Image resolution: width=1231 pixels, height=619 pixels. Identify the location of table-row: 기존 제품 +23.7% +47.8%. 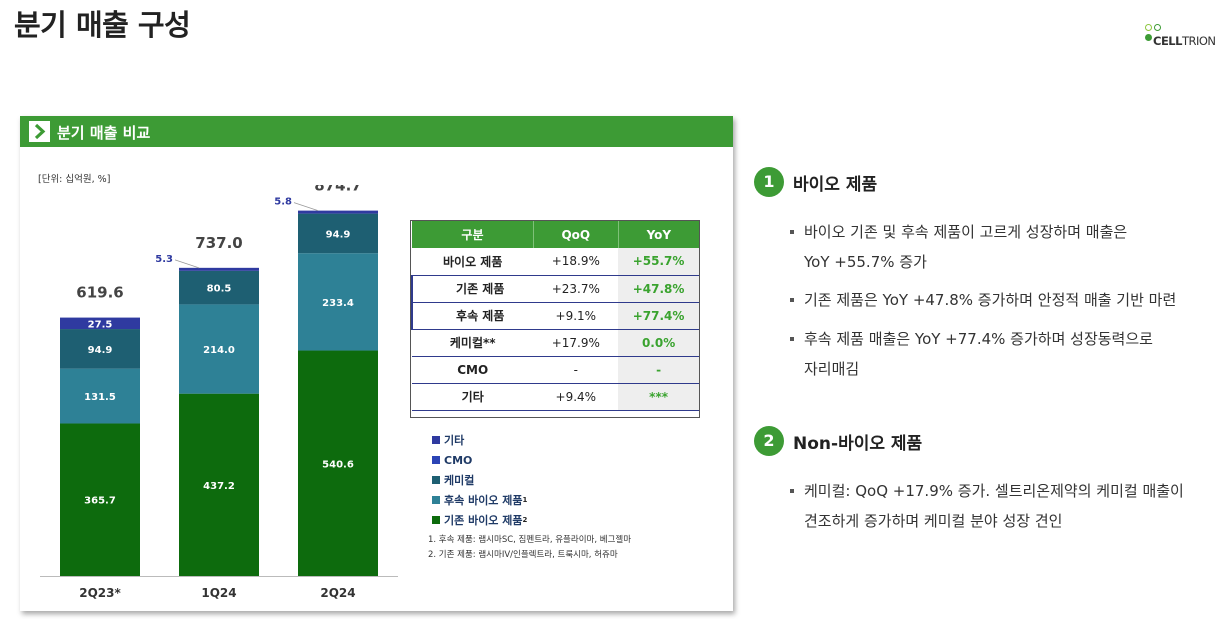
(554, 289).